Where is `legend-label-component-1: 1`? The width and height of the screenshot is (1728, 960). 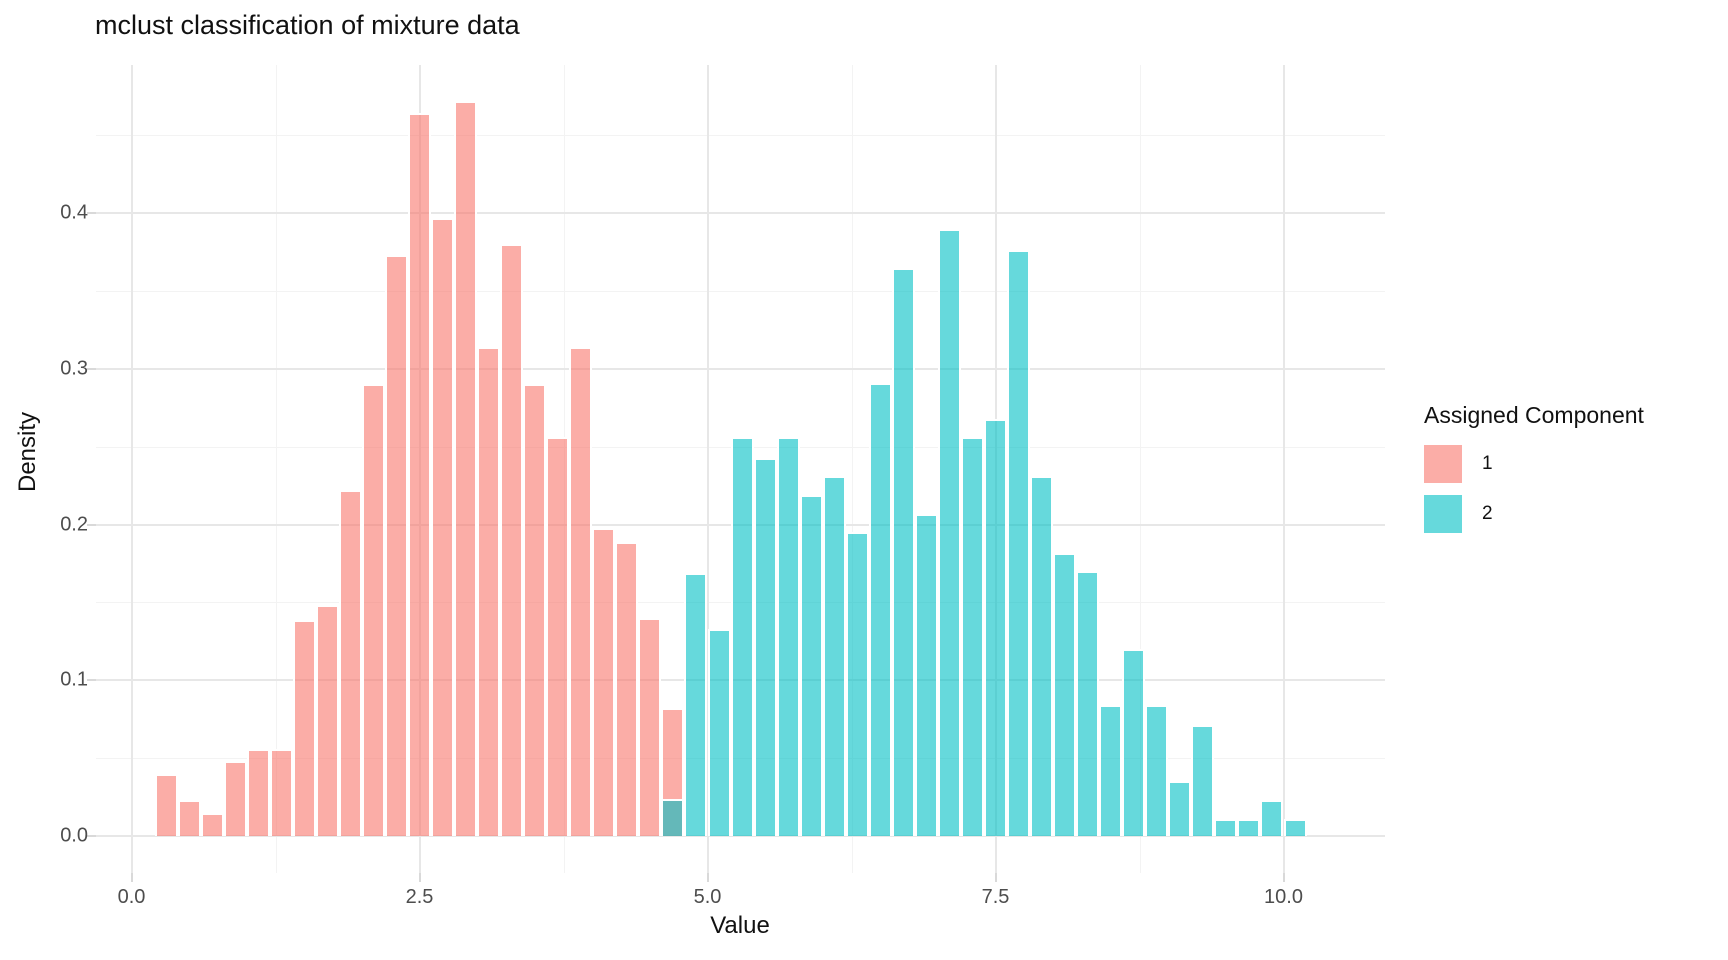 legend-label-component-1: 1 is located at coordinates (1487, 463).